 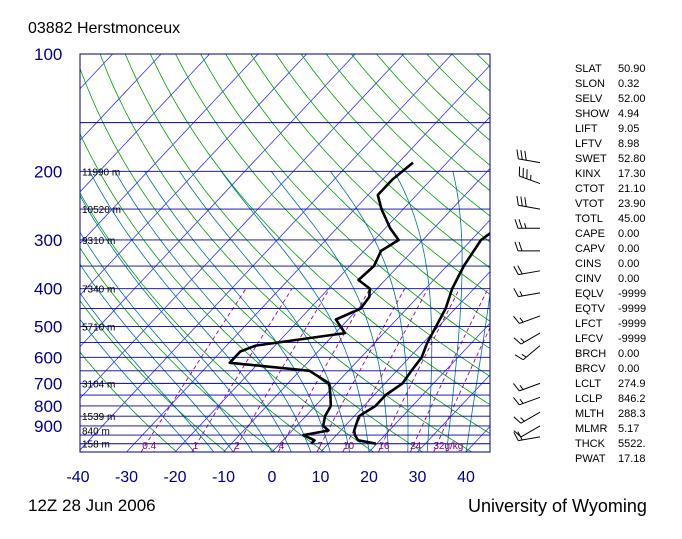 I want to click on mixing-ratio-label: 10, so click(x=349, y=446).